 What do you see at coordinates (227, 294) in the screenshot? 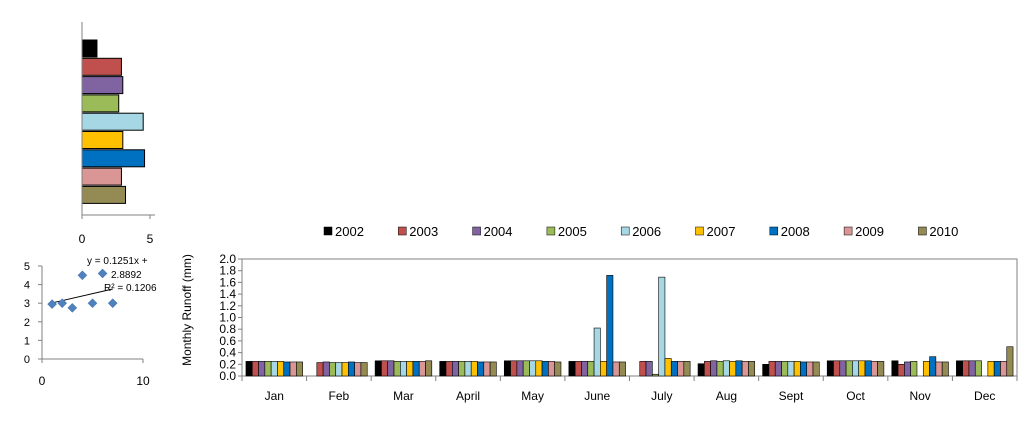
I see `runoff-y-tick-label: 1.4` at bounding box center [227, 294].